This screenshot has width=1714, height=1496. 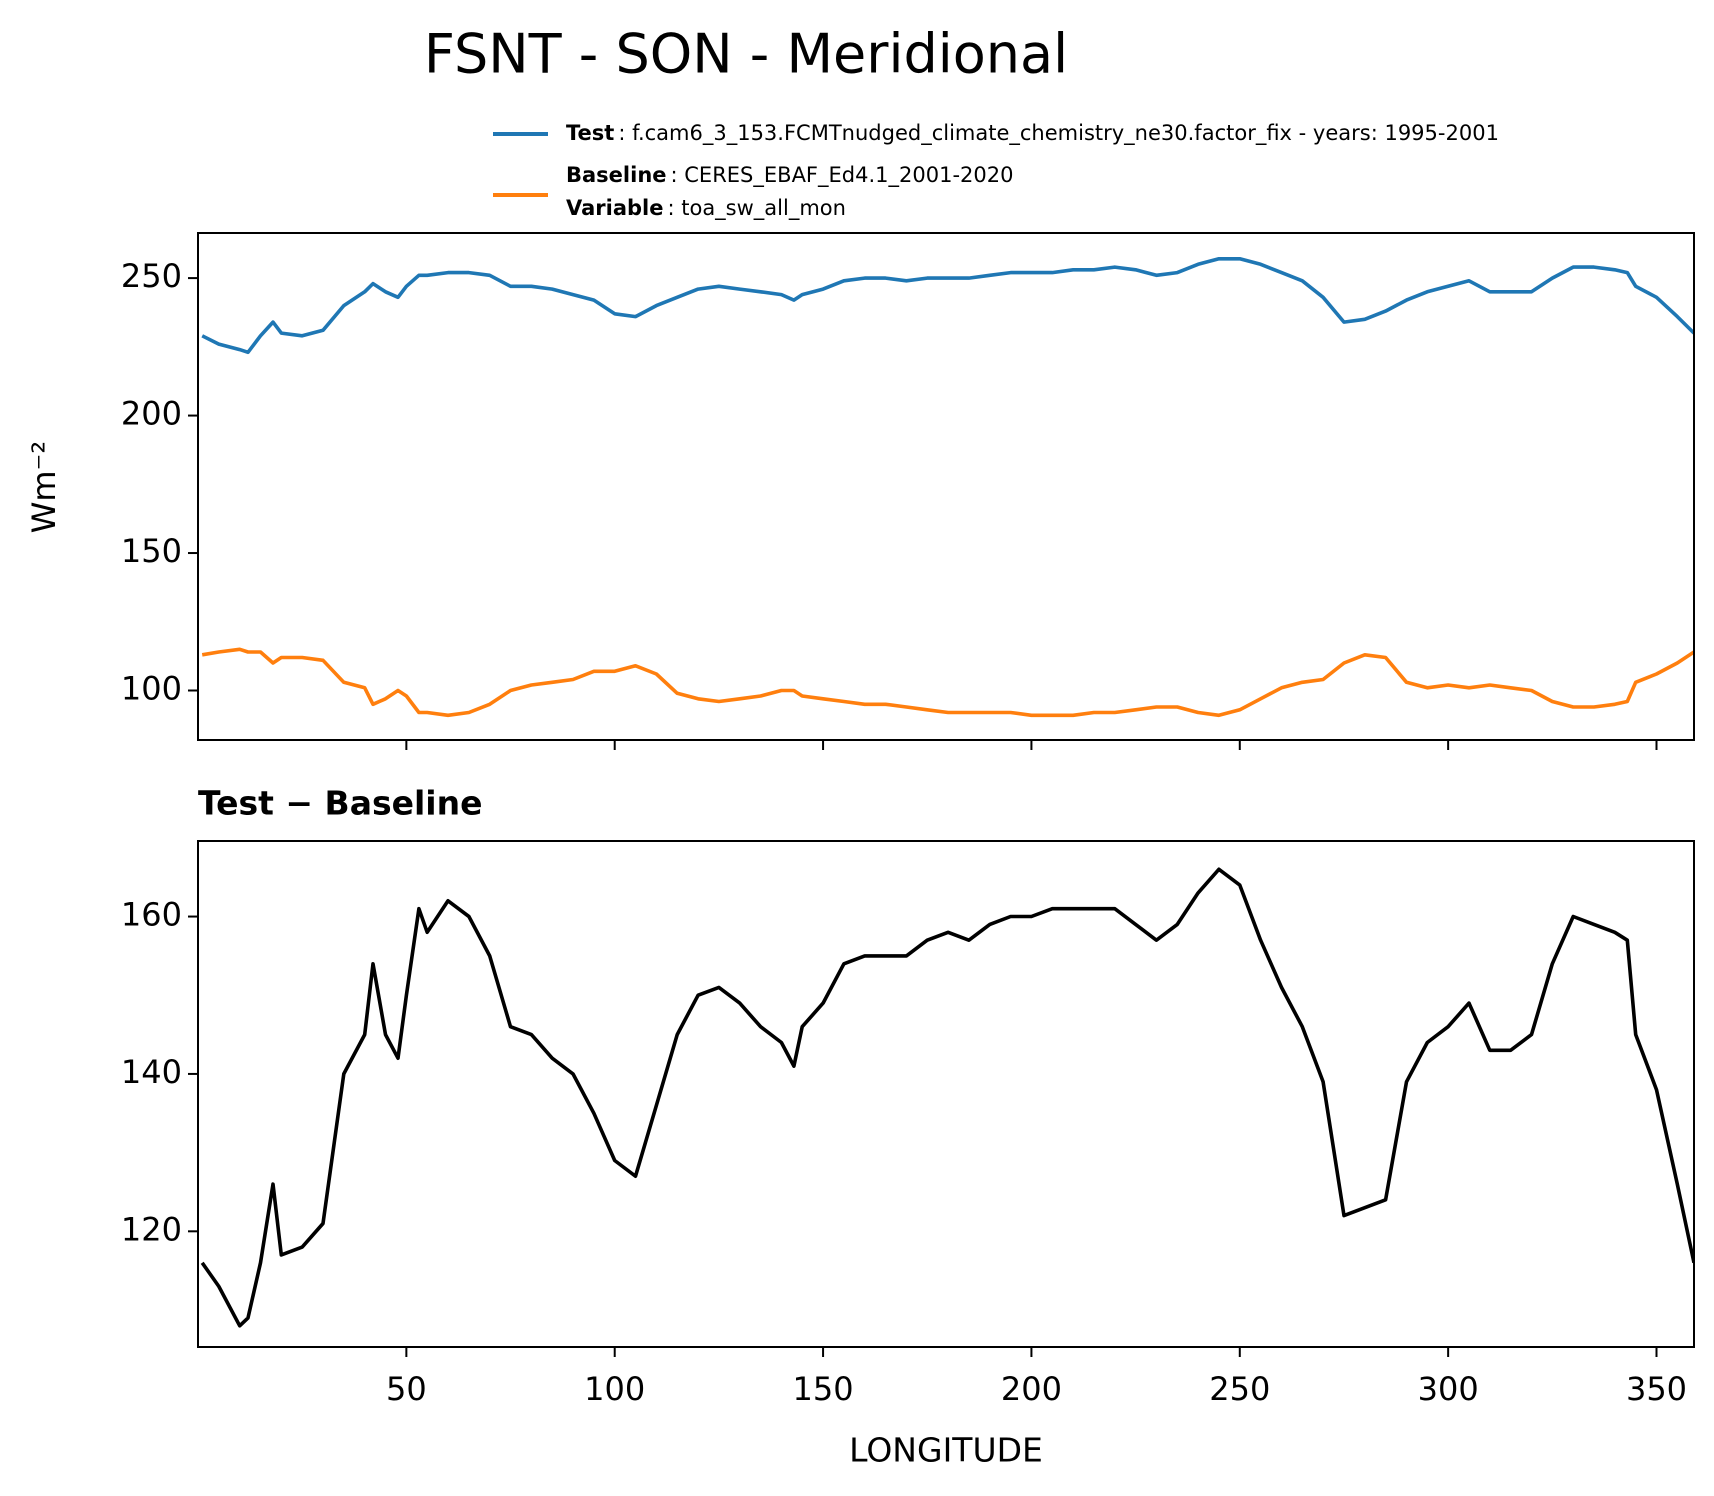 I want to click on y-tick-label: 120, so click(x=151, y=1229).